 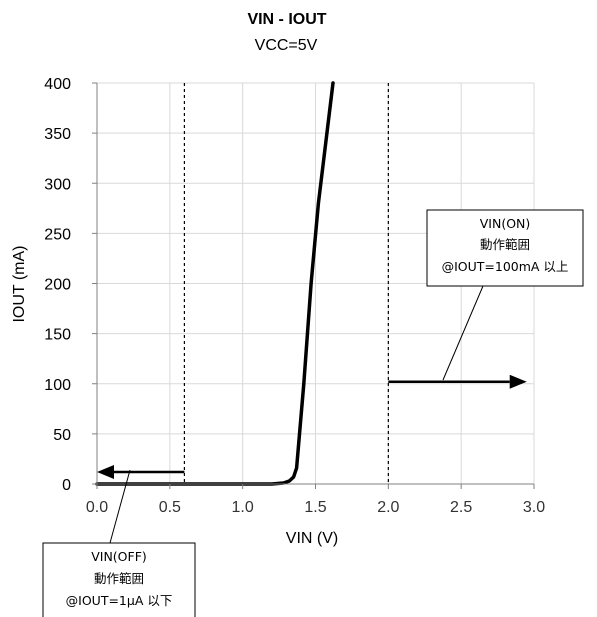 I want to click on y-axis-label: IOUT (mA), so click(x=19, y=283).